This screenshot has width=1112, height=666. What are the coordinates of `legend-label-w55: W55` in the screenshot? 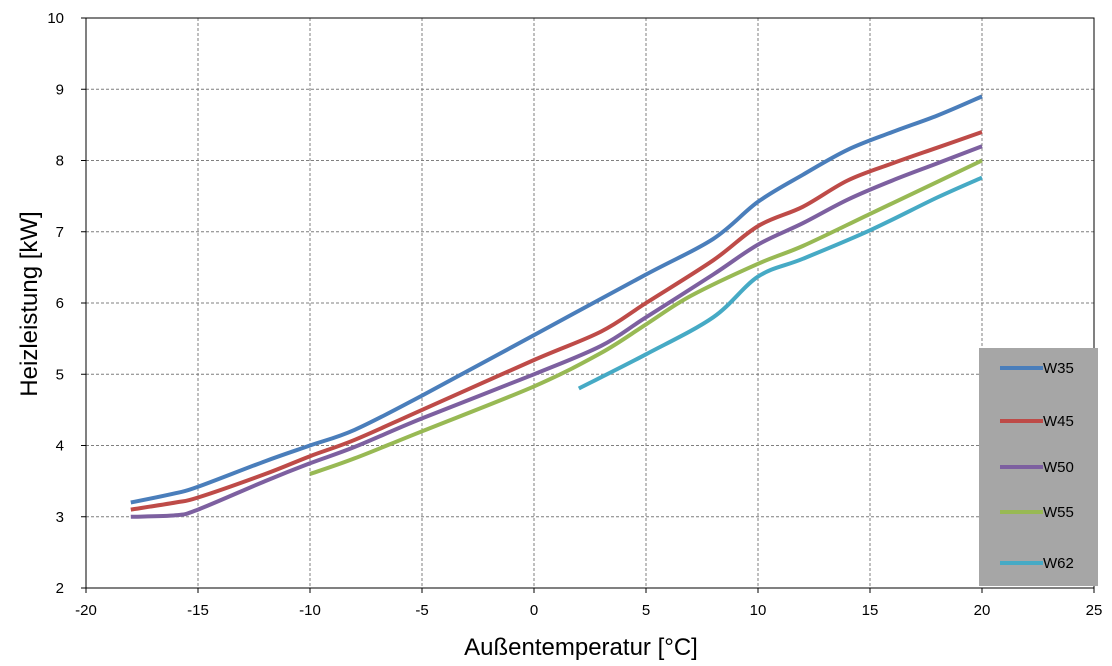 It's located at (1058, 512).